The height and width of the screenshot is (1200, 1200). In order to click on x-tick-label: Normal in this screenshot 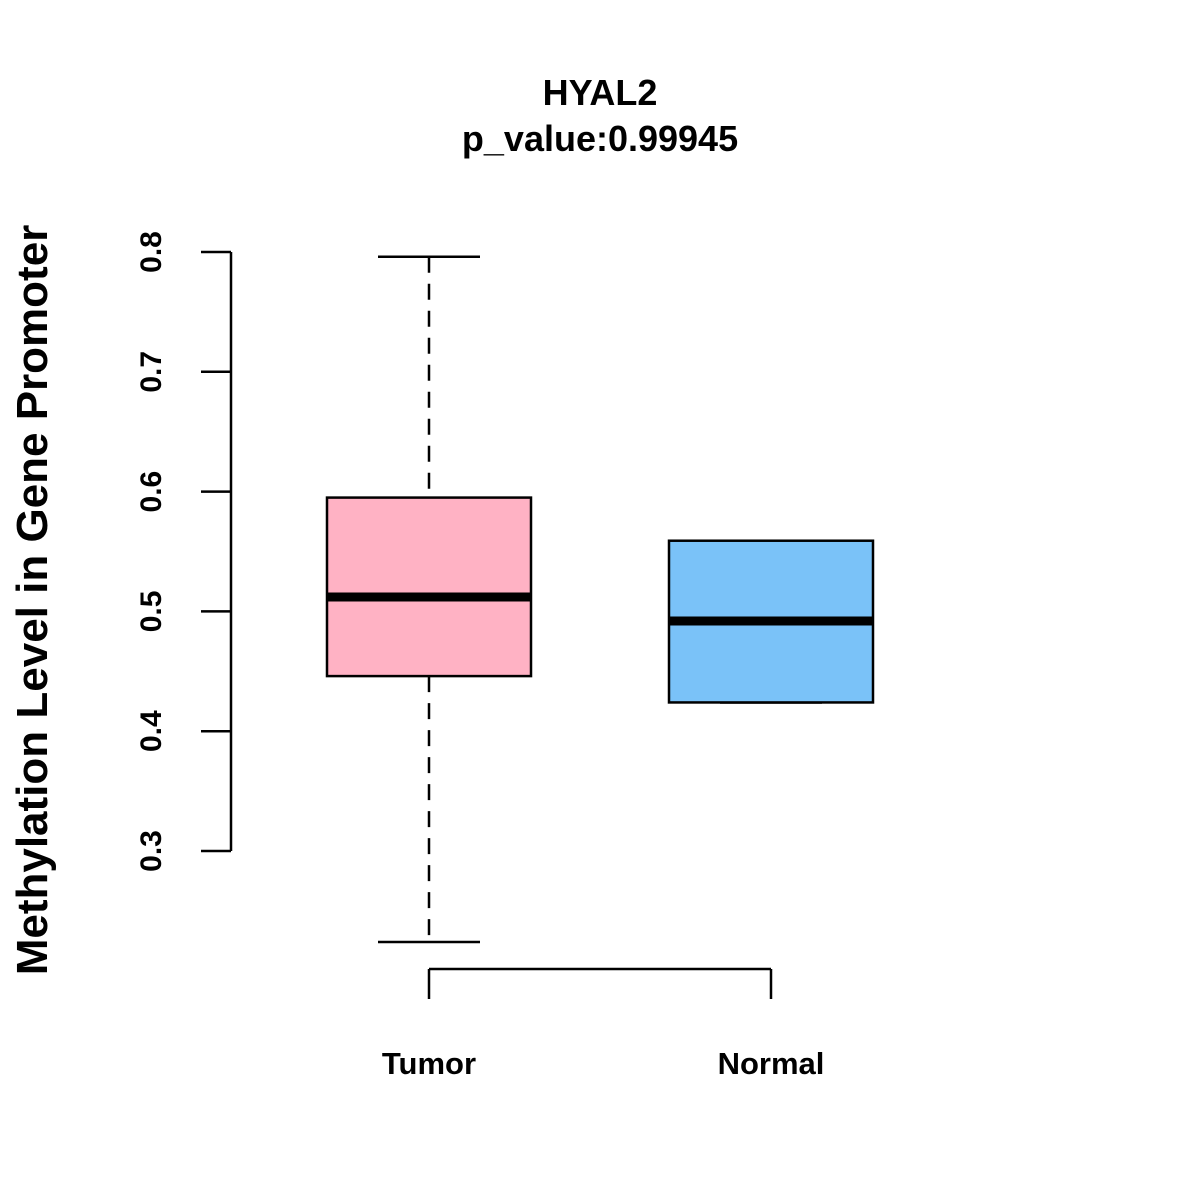, I will do `click(771, 1063)`.